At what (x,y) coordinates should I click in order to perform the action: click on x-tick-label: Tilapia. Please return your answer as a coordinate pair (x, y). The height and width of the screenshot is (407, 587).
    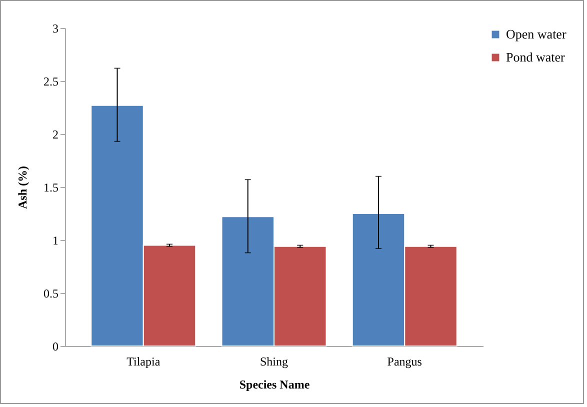
    Looking at the image, I should click on (143, 361).